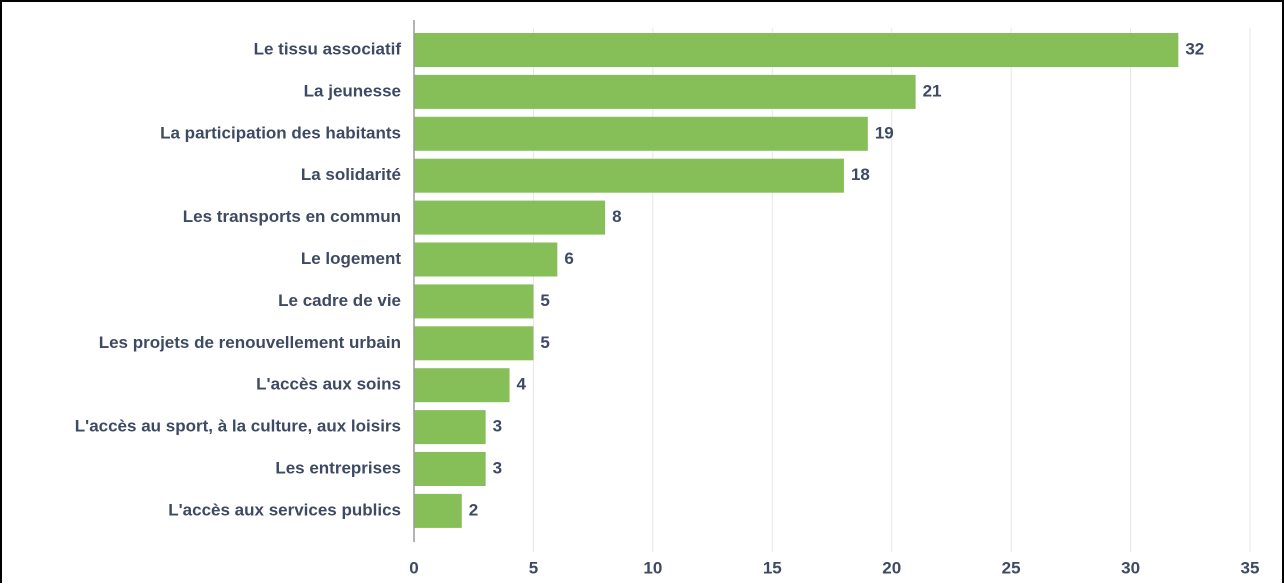 This screenshot has width=1284, height=585. What do you see at coordinates (932, 90) in the screenshot?
I see `data-label: 21` at bounding box center [932, 90].